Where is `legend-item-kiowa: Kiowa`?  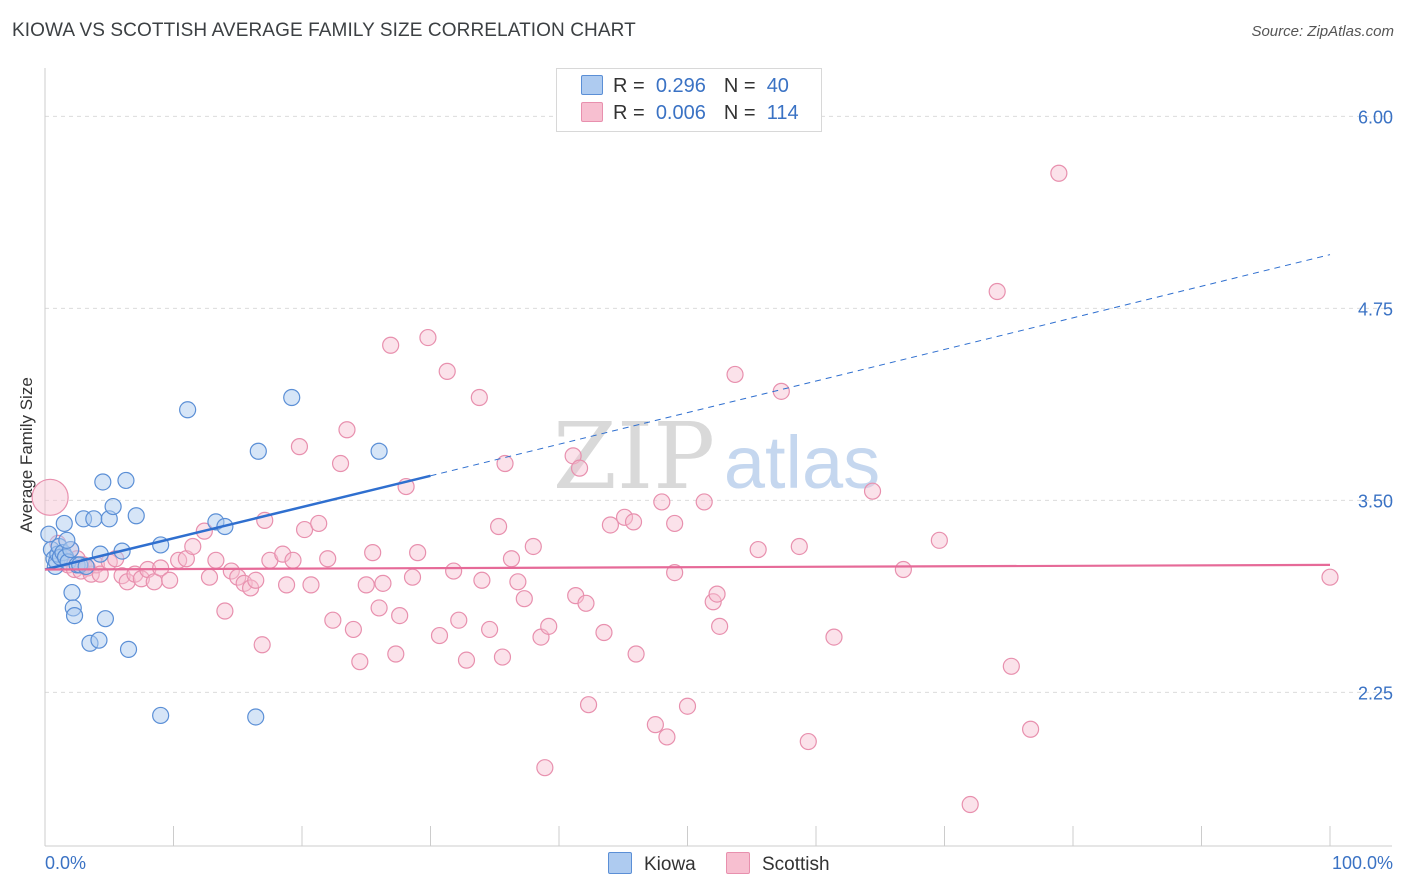 legend-item-kiowa: Kiowa is located at coordinates (652, 864).